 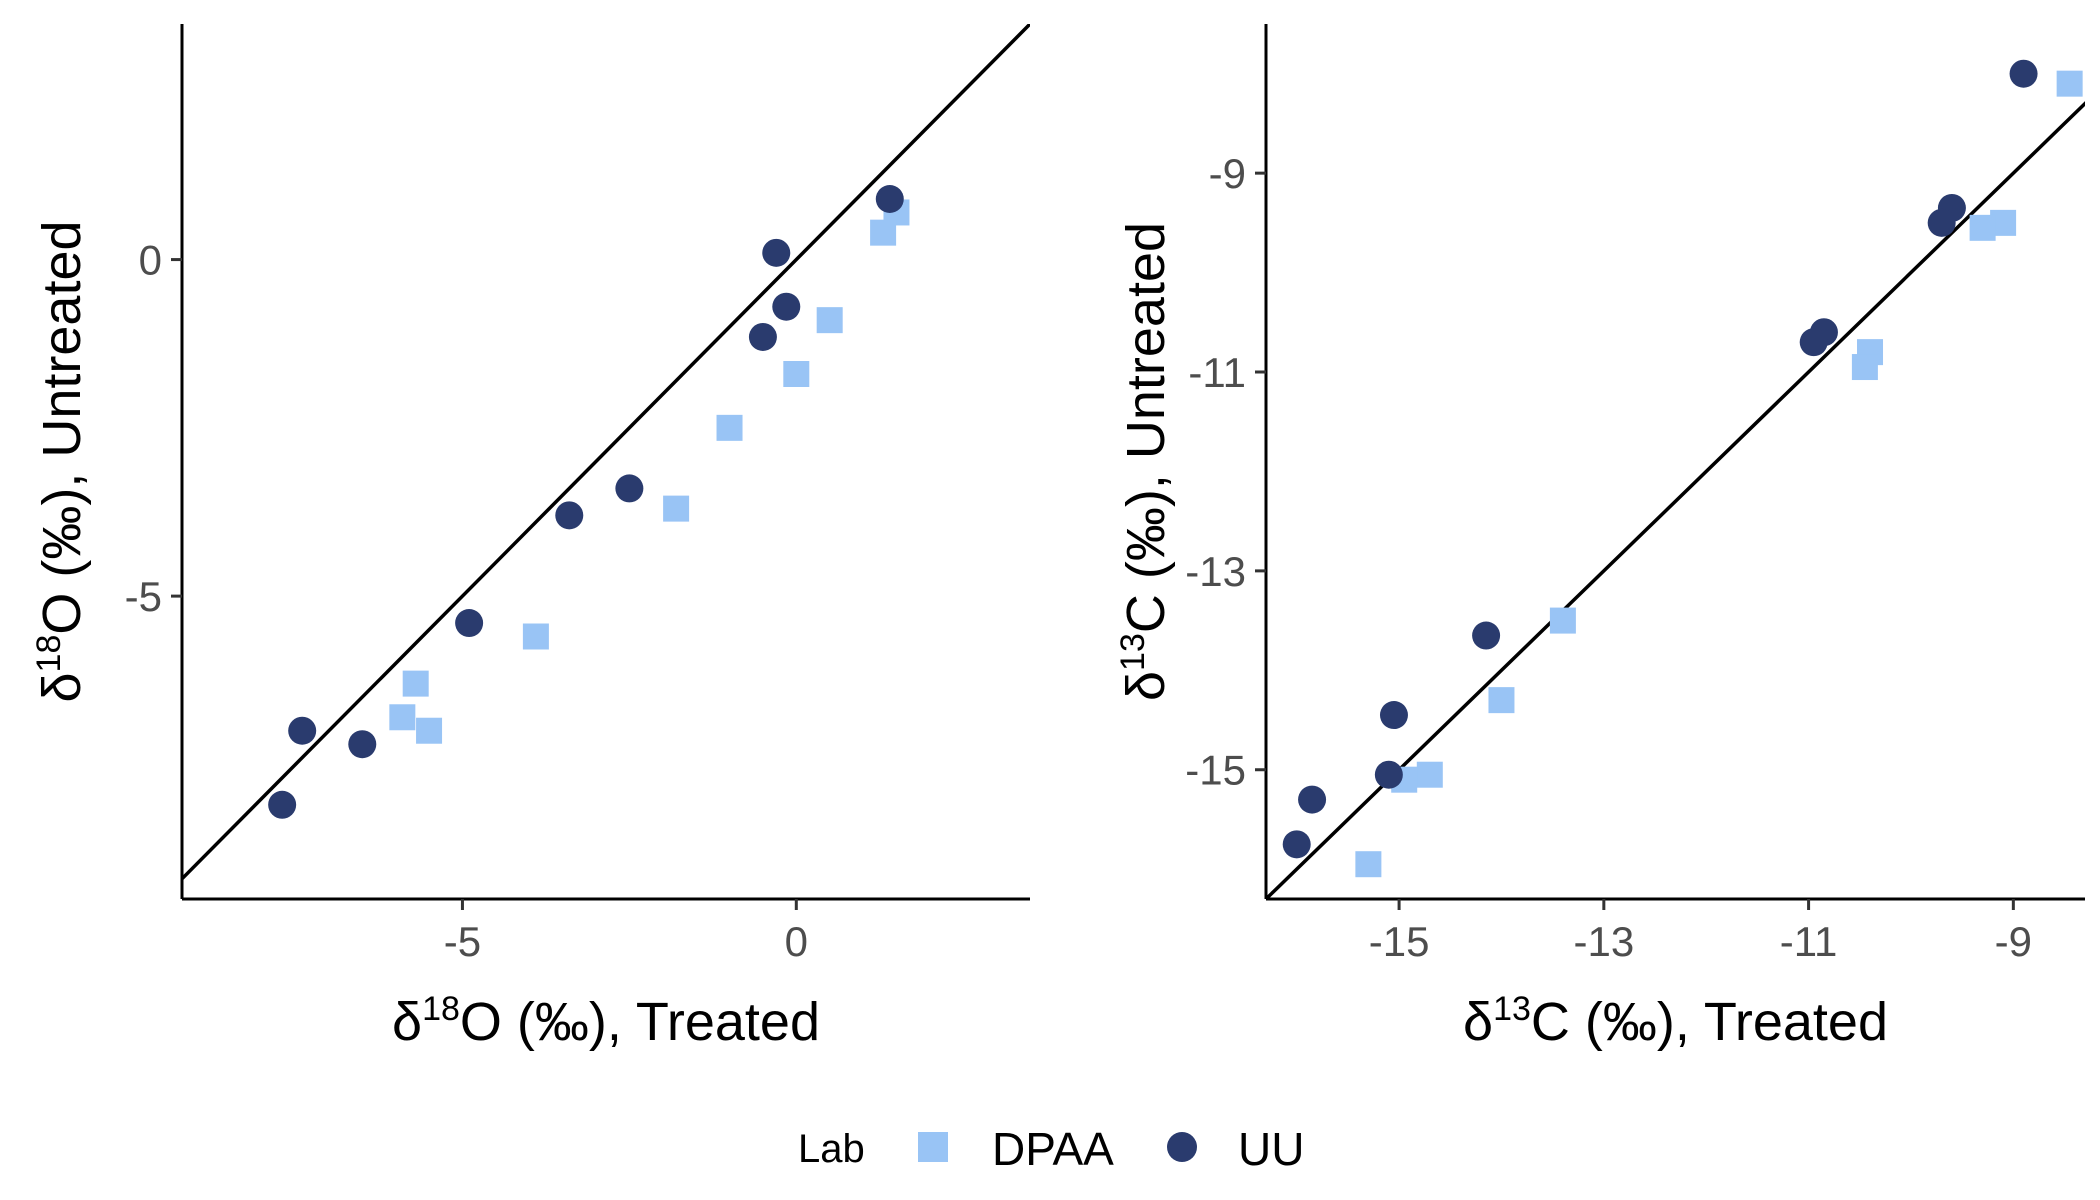 I want to click on c13-y-axis-label: δ13C (‰), Untreated, so click(x=1145, y=461).